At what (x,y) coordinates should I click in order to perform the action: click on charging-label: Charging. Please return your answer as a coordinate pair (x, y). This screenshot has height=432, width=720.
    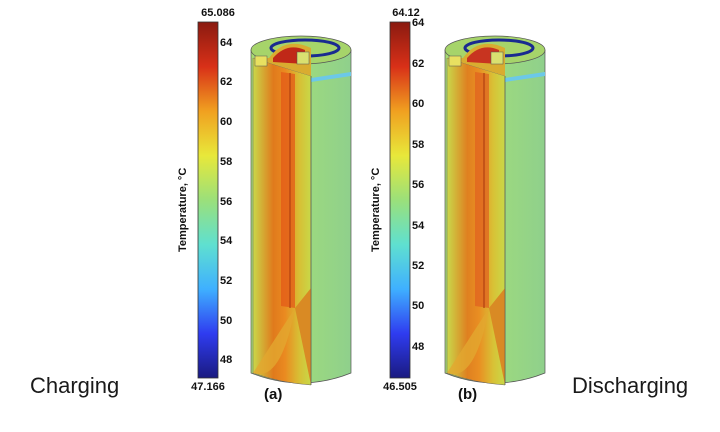
    Looking at the image, I should click on (75, 385).